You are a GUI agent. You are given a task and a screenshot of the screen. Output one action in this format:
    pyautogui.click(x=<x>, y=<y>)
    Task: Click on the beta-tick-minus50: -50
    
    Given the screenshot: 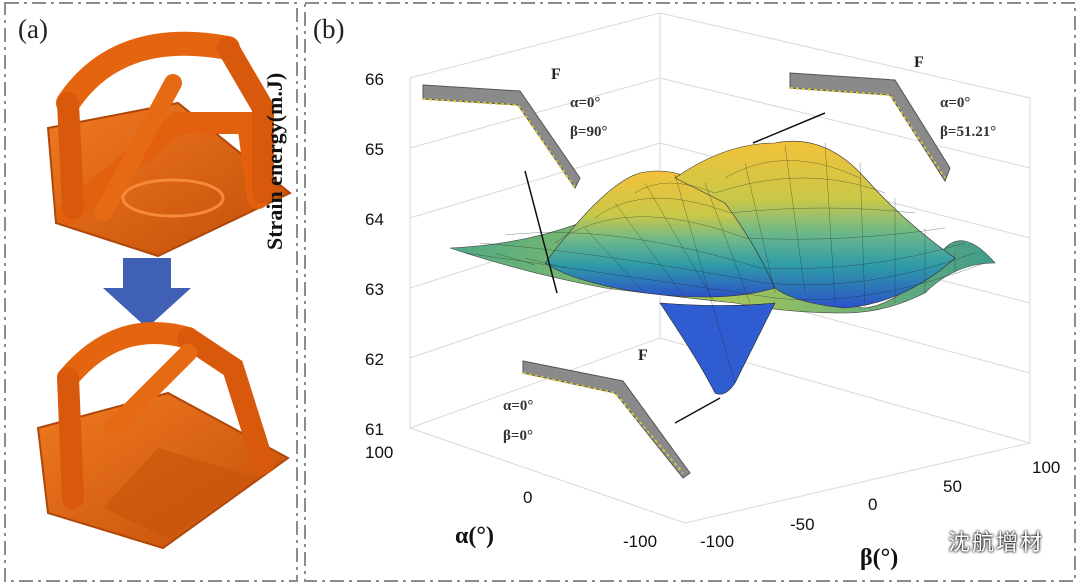 What is the action you would take?
    pyautogui.click(x=802, y=524)
    